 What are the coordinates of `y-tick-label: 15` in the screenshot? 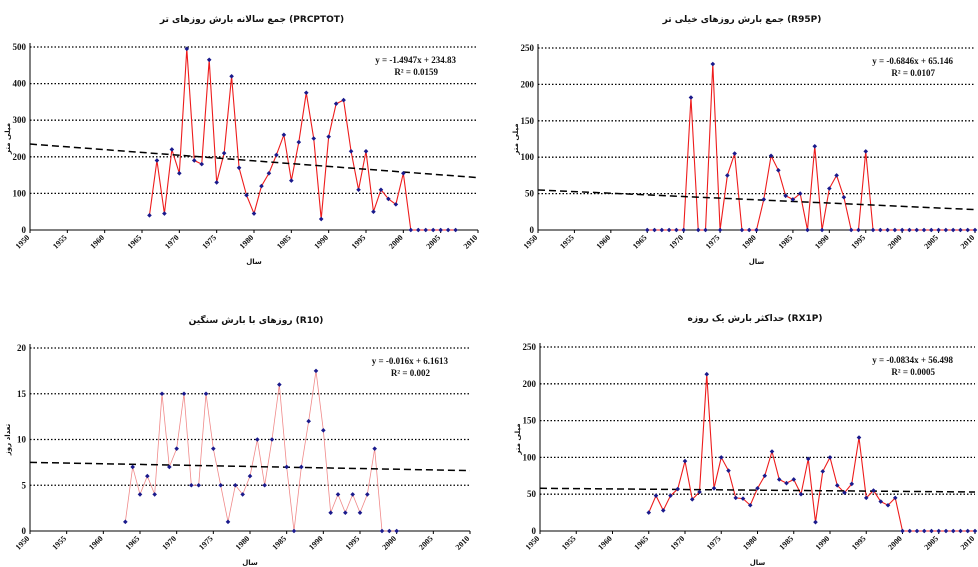 It's located at (22, 394).